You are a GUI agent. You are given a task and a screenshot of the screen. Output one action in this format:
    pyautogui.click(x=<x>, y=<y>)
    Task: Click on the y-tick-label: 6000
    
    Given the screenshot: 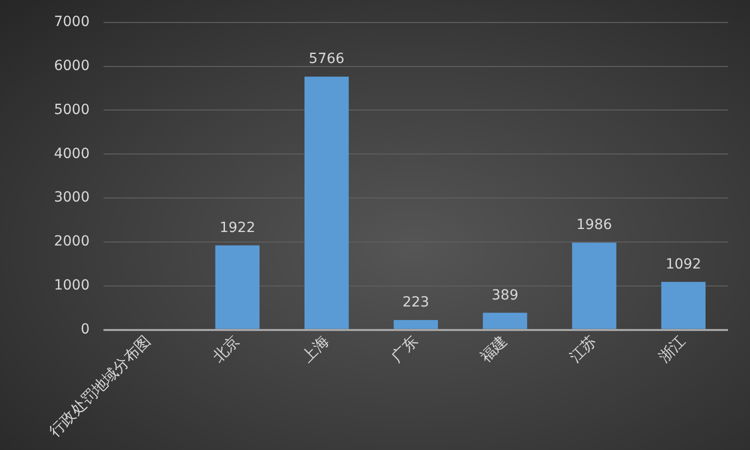 What is the action you would take?
    pyautogui.click(x=72, y=66)
    